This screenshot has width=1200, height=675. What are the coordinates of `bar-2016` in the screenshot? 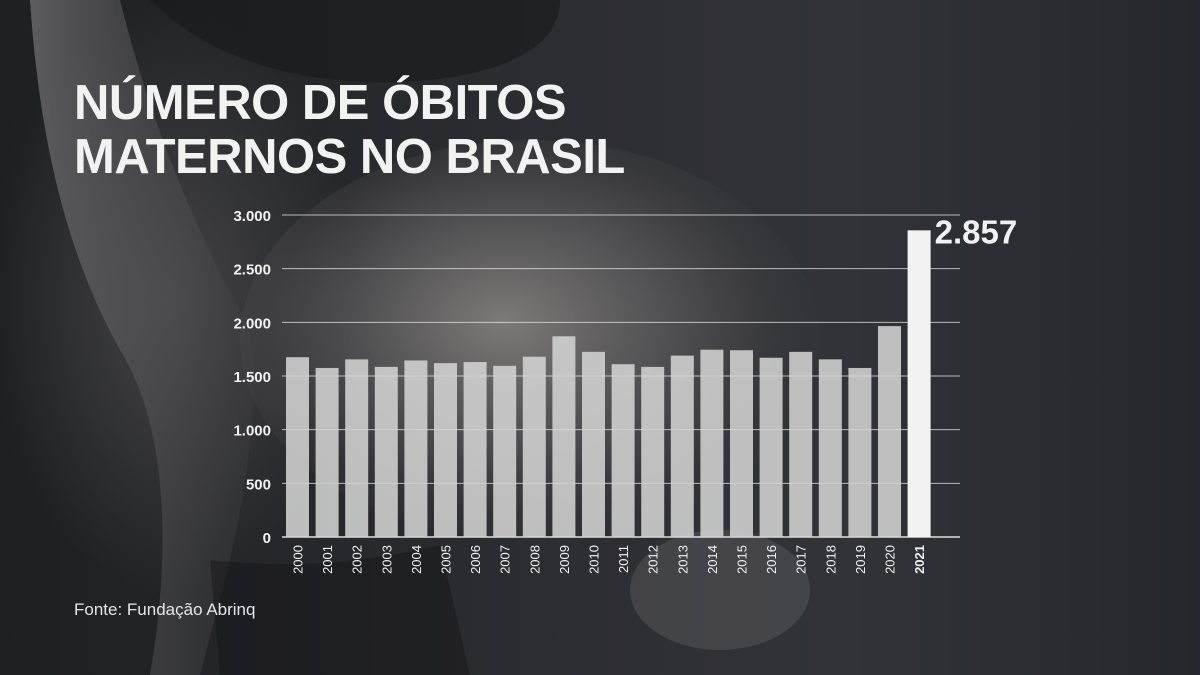 It's located at (771, 447).